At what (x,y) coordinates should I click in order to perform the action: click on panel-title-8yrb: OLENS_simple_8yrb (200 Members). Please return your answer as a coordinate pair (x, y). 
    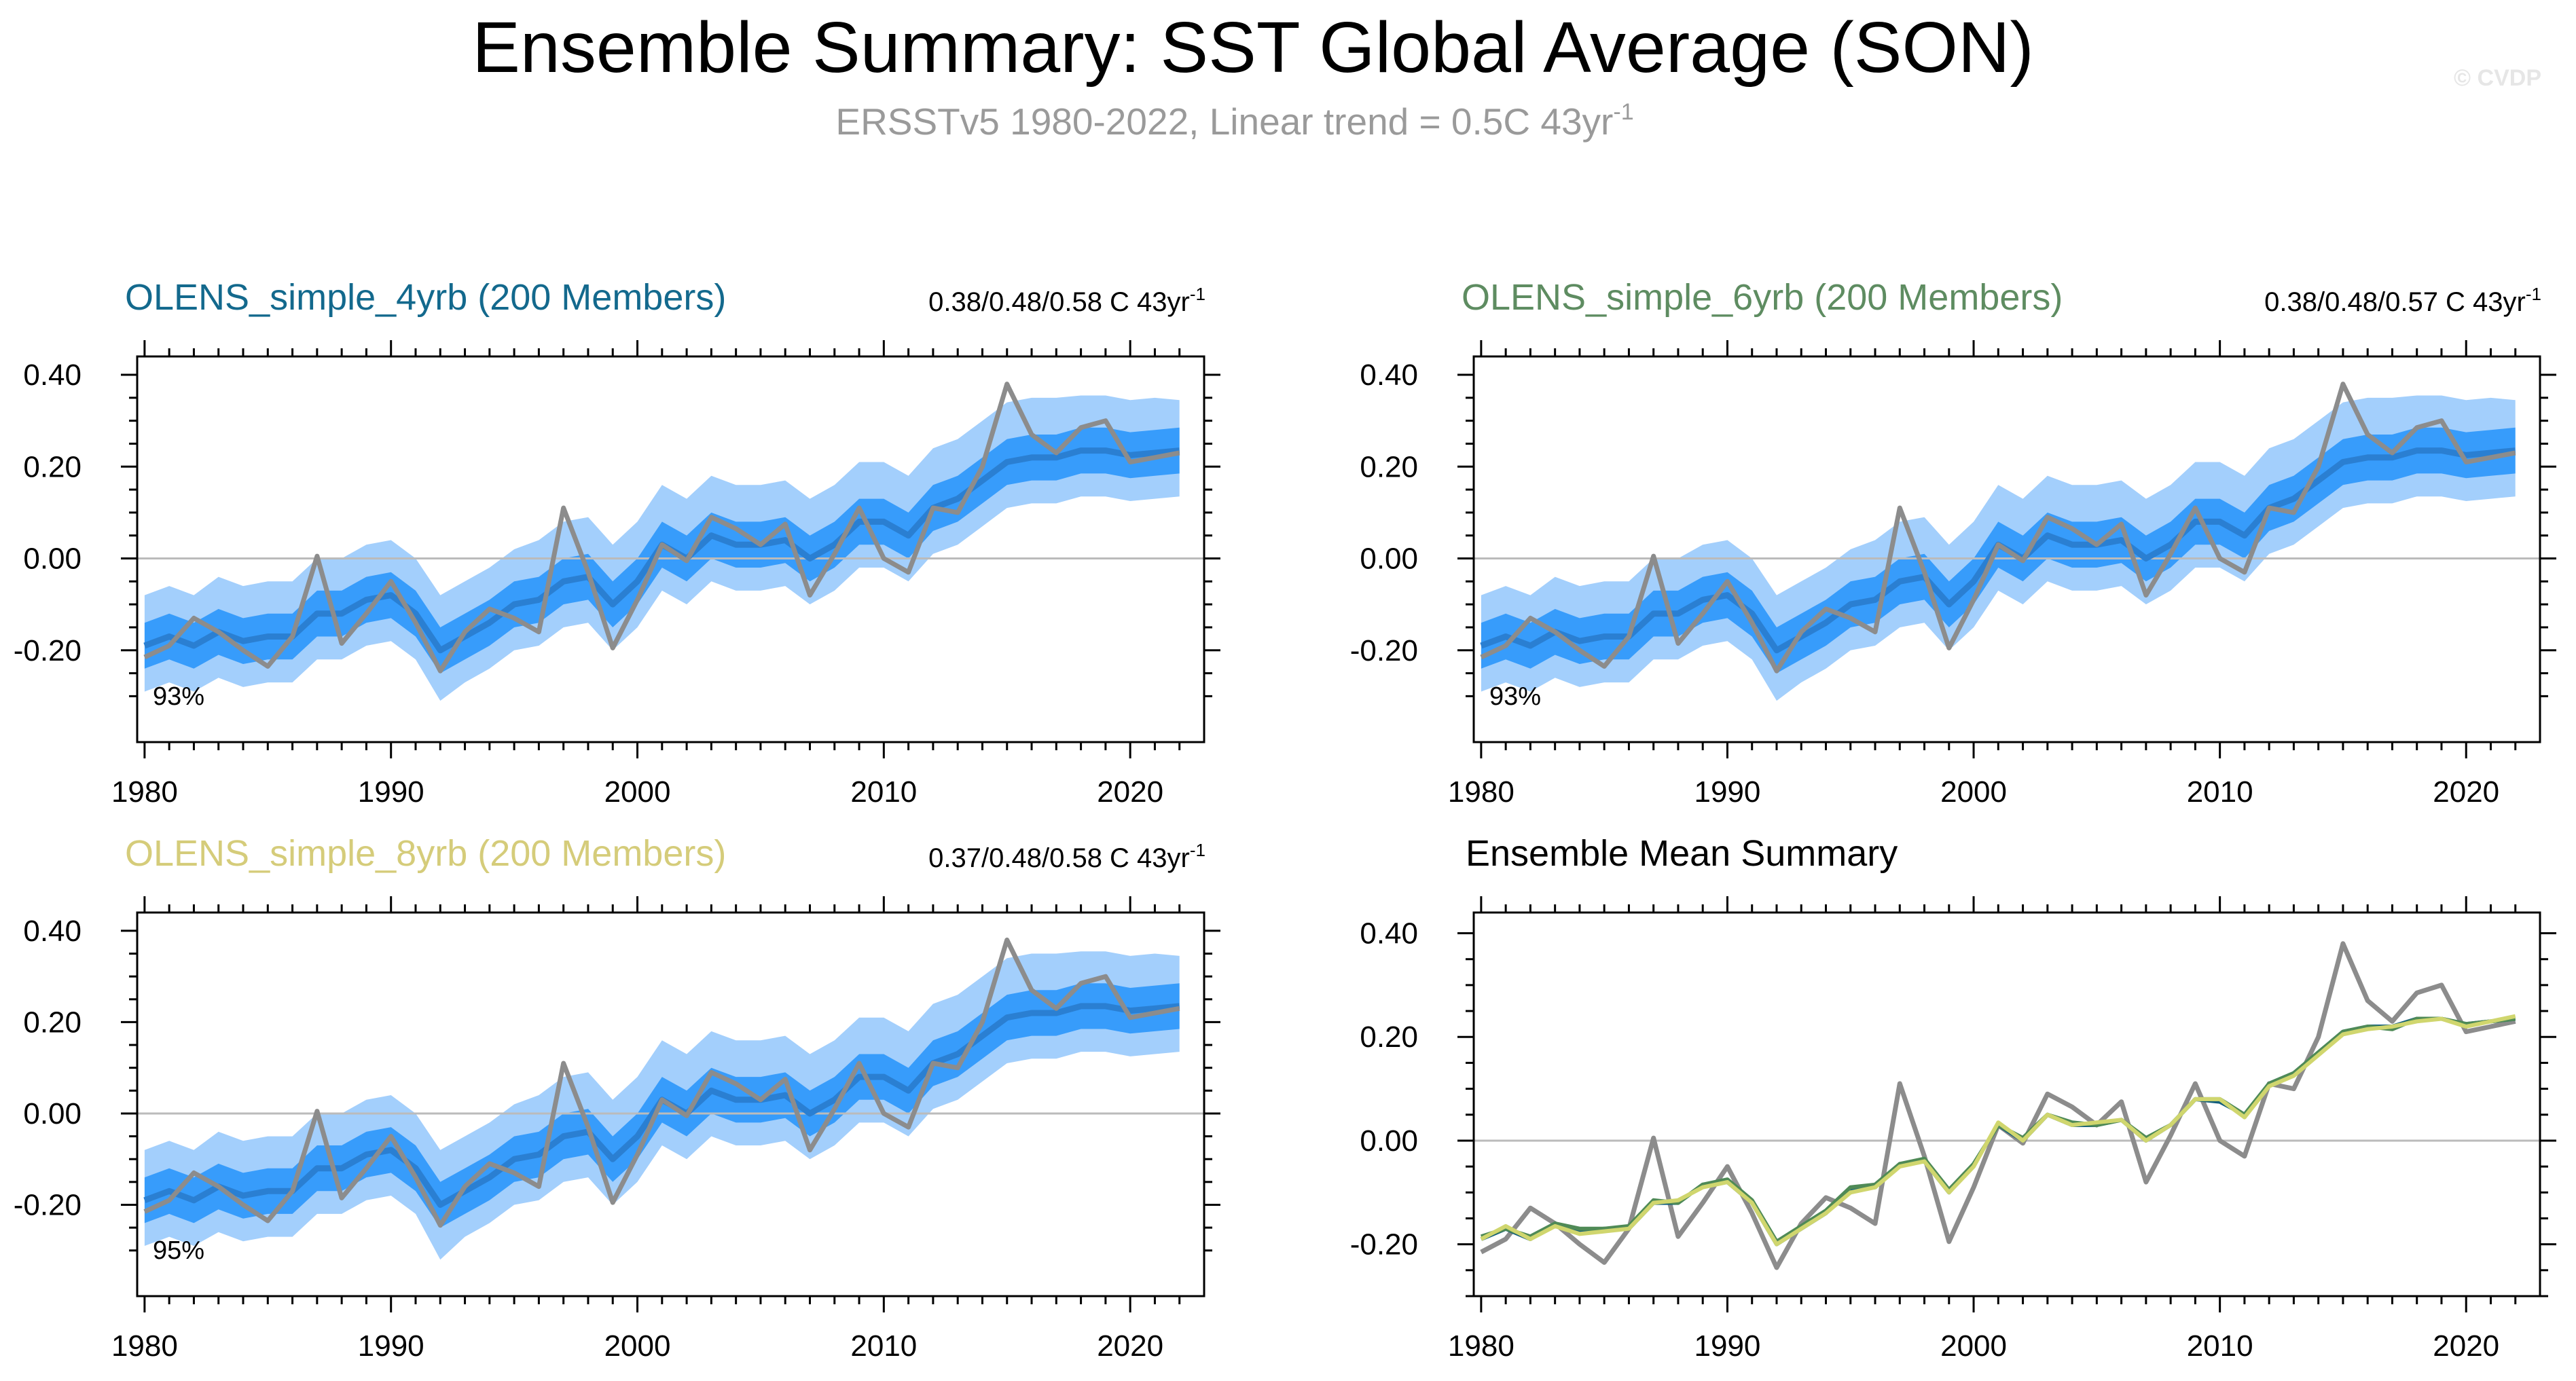
    Looking at the image, I should click on (425, 853).